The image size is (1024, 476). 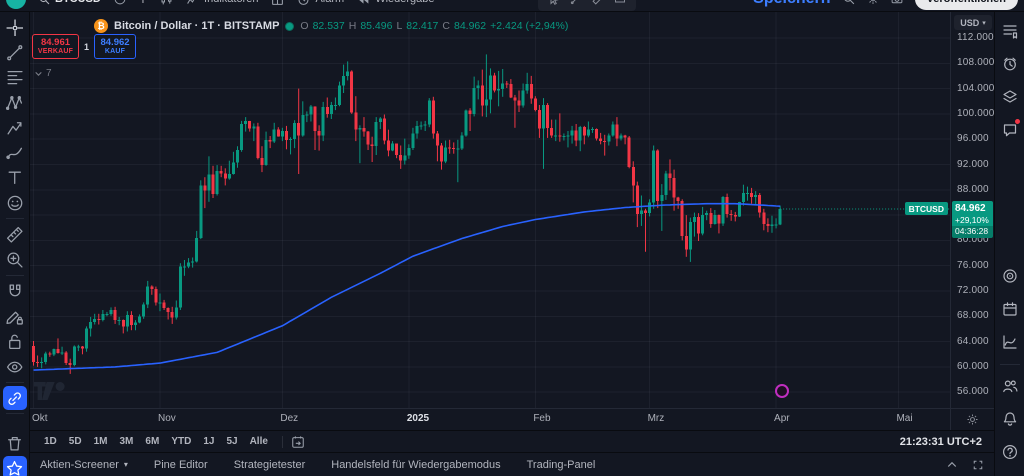 I want to click on sidebar-curve-chart-button, so click(x=1010, y=342).